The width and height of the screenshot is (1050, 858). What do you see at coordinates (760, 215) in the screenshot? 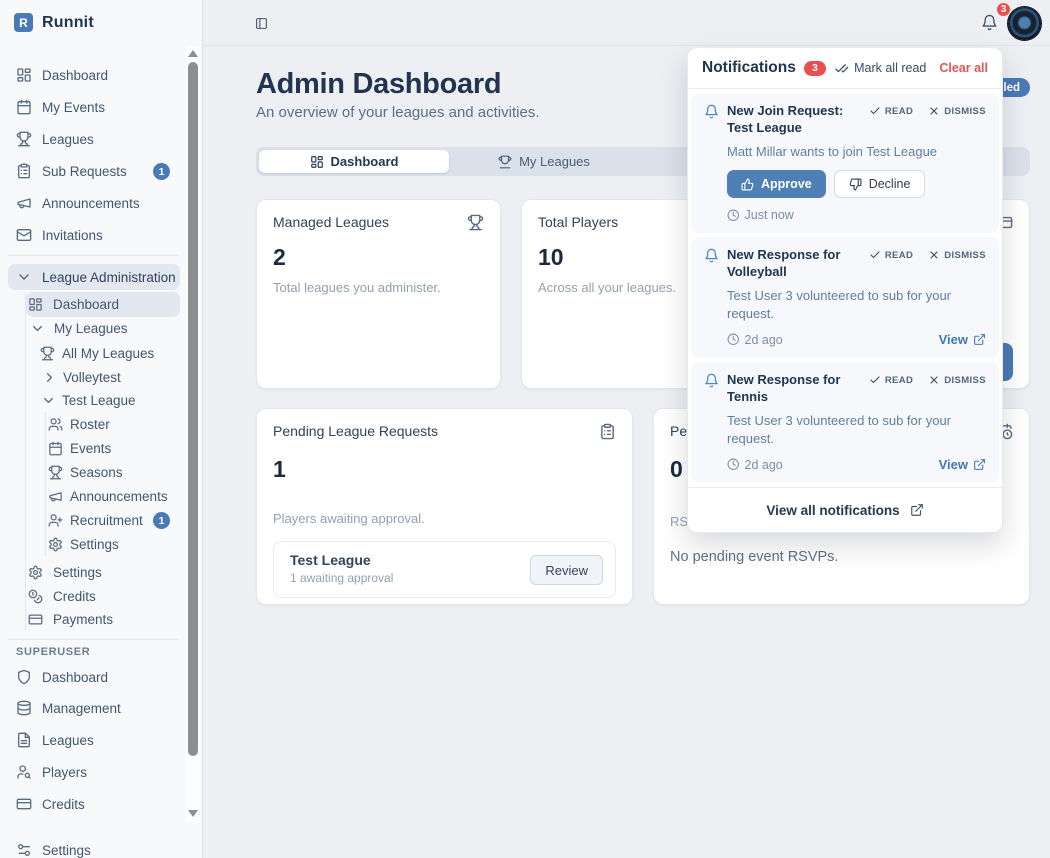
I see `notification-time: Just now` at bounding box center [760, 215].